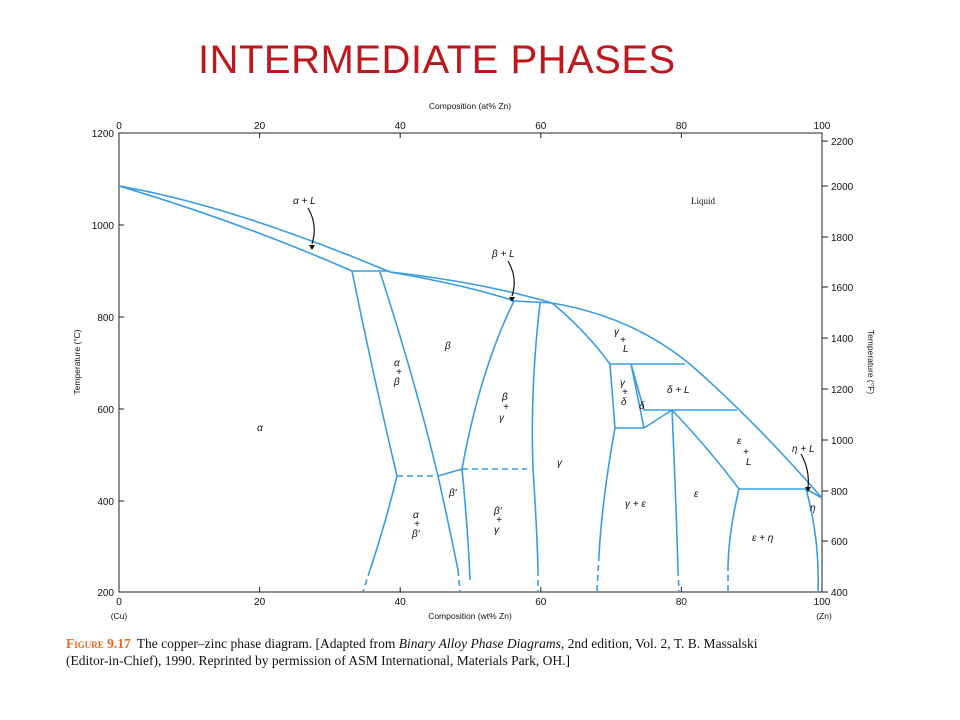 Image resolution: width=960 pixels, height=720 pixels. What do you see at coordinates (842, 238) in the screenshot?
I see `right-tick: 1800` at bounding box center [842, 238].